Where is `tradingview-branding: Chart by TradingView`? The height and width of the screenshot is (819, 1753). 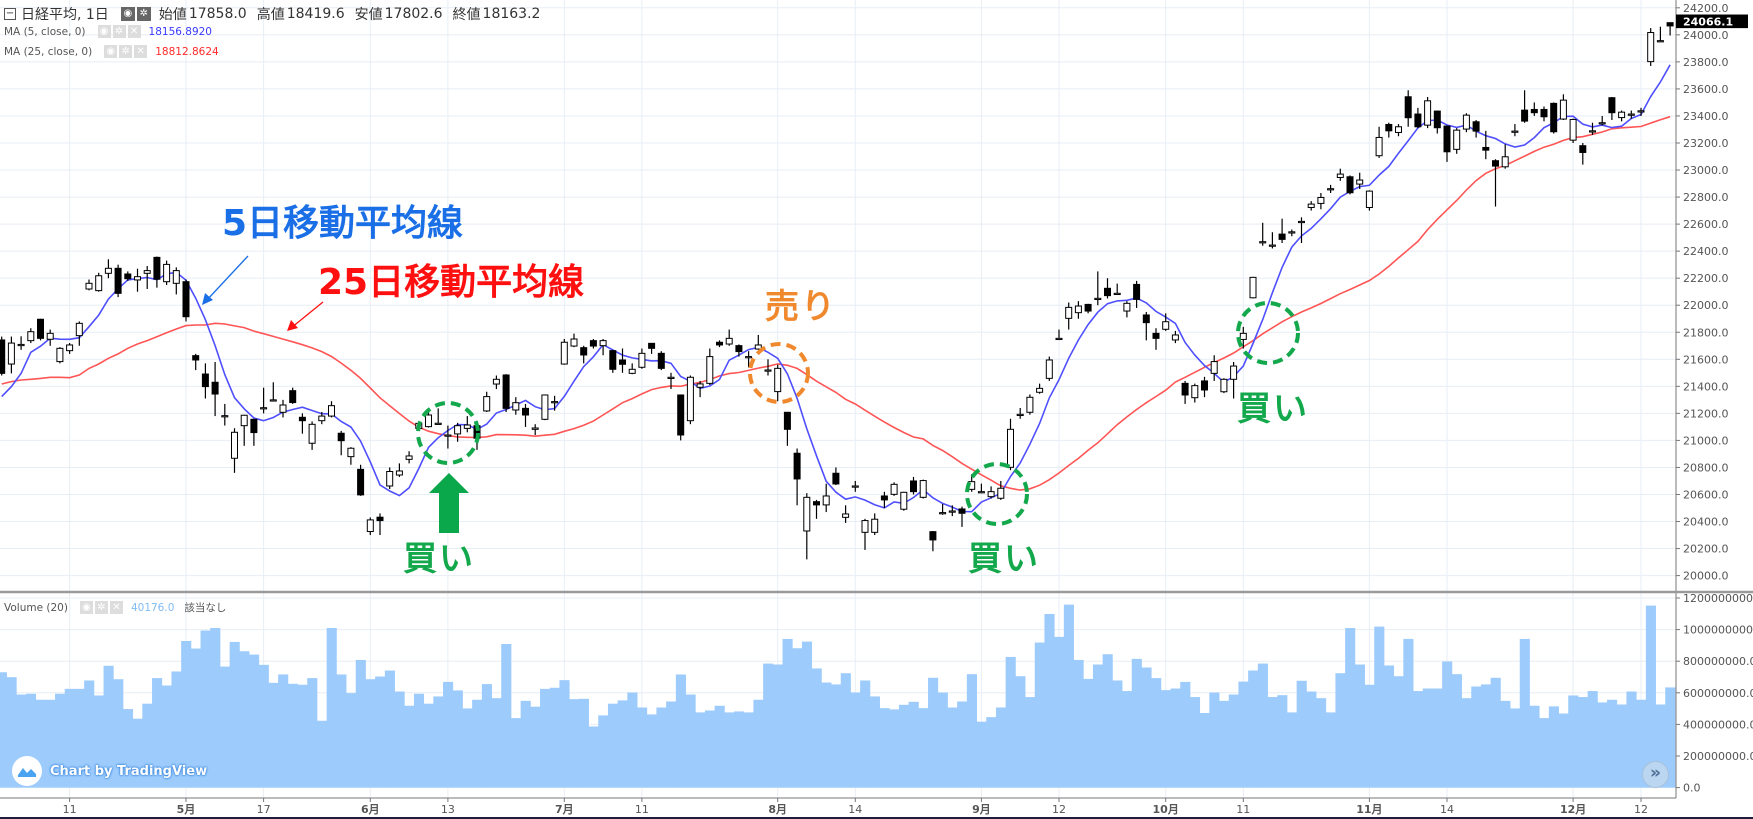 tradingview-branding: Chart by TradingView is located at coordinates (109, 771).